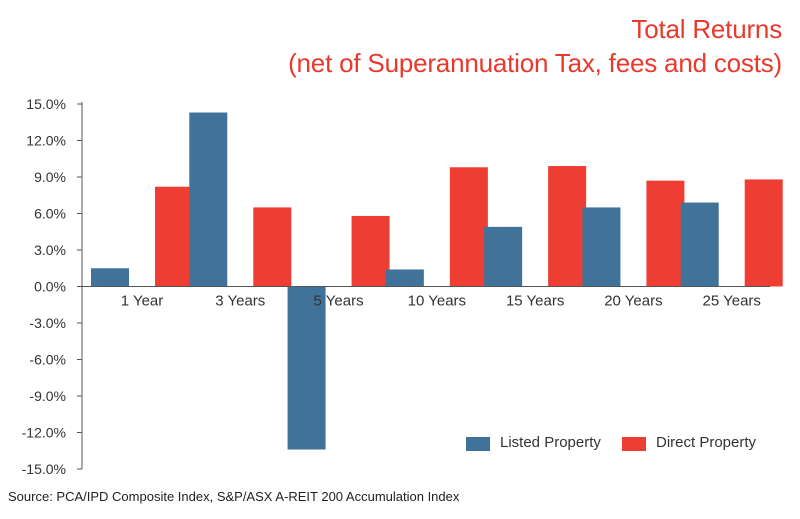 Image resolution: width=800 pixels, height=519 pixels. What do you see at coordinates (208, 199) in the screenshot?
I see `bar-listed-property-3-years` at bounding box center [208, 199].